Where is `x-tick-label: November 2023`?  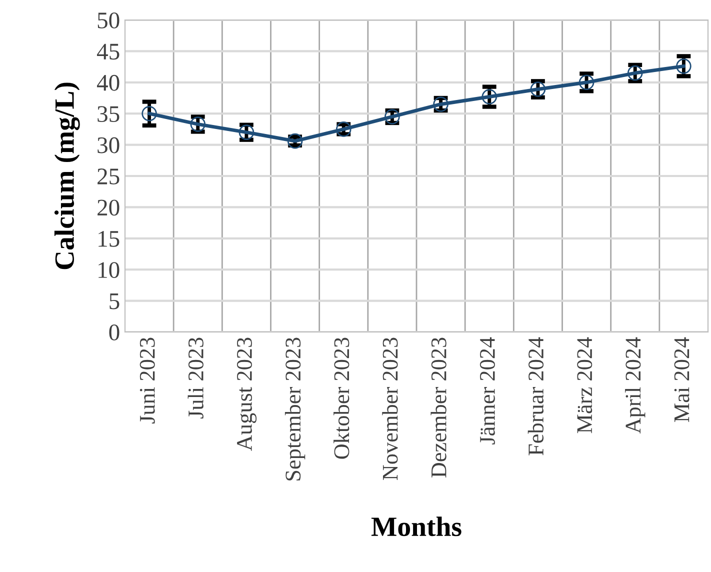
x-tick-label: November 2023 is located at coordinates (390, 409).